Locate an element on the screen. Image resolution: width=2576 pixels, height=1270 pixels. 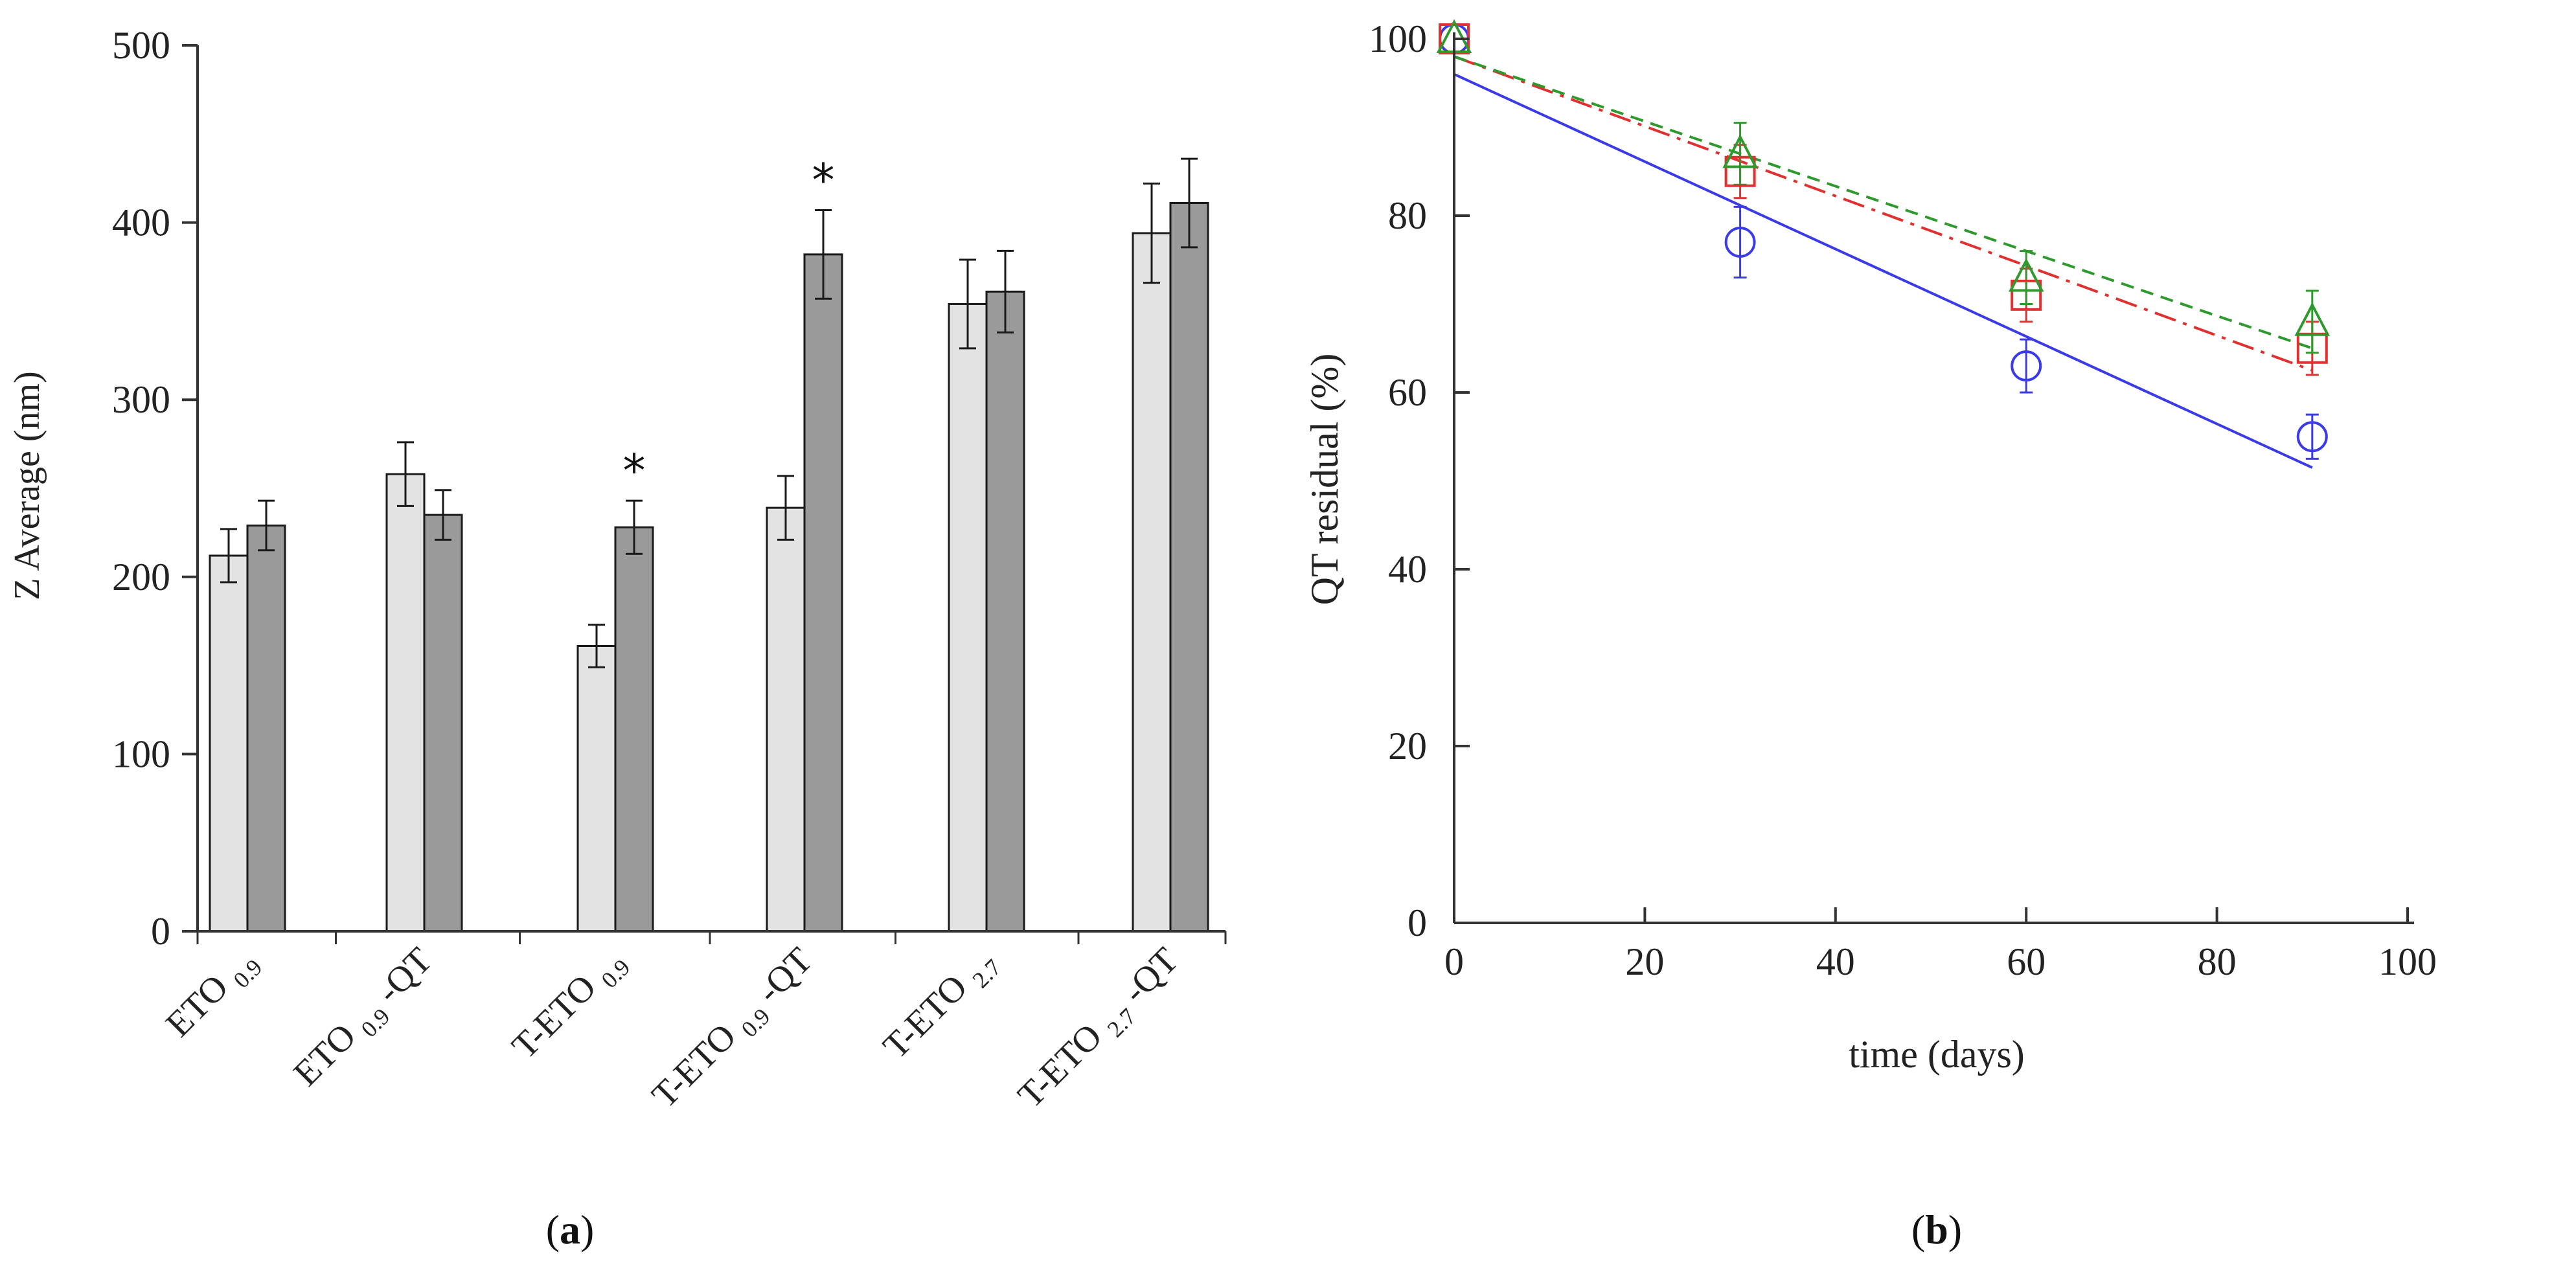
a-x-tick-label: ETO 0.9 is located at coordinates (213, 995).